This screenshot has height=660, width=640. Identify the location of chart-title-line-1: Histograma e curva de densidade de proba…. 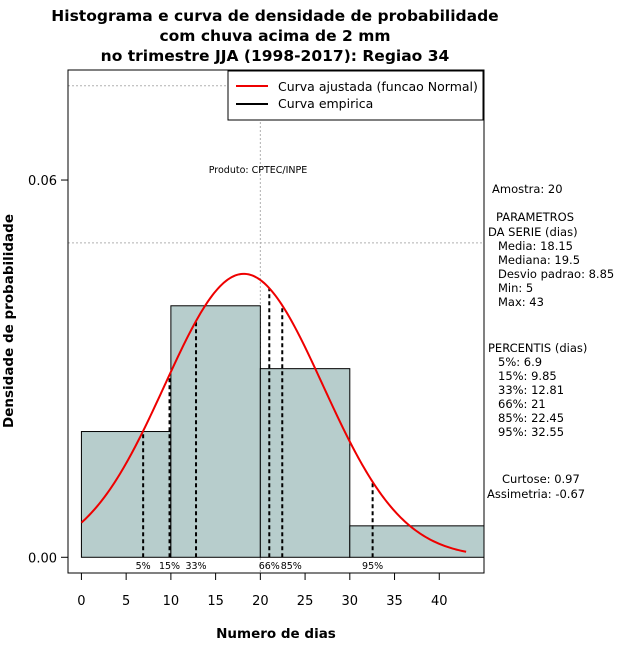
(274, 16).